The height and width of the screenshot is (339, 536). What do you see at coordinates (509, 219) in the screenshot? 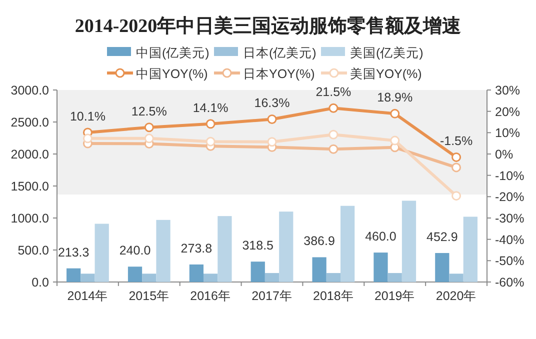
I see `y2-tick-label: -30%` at bounding box center [509, 219].